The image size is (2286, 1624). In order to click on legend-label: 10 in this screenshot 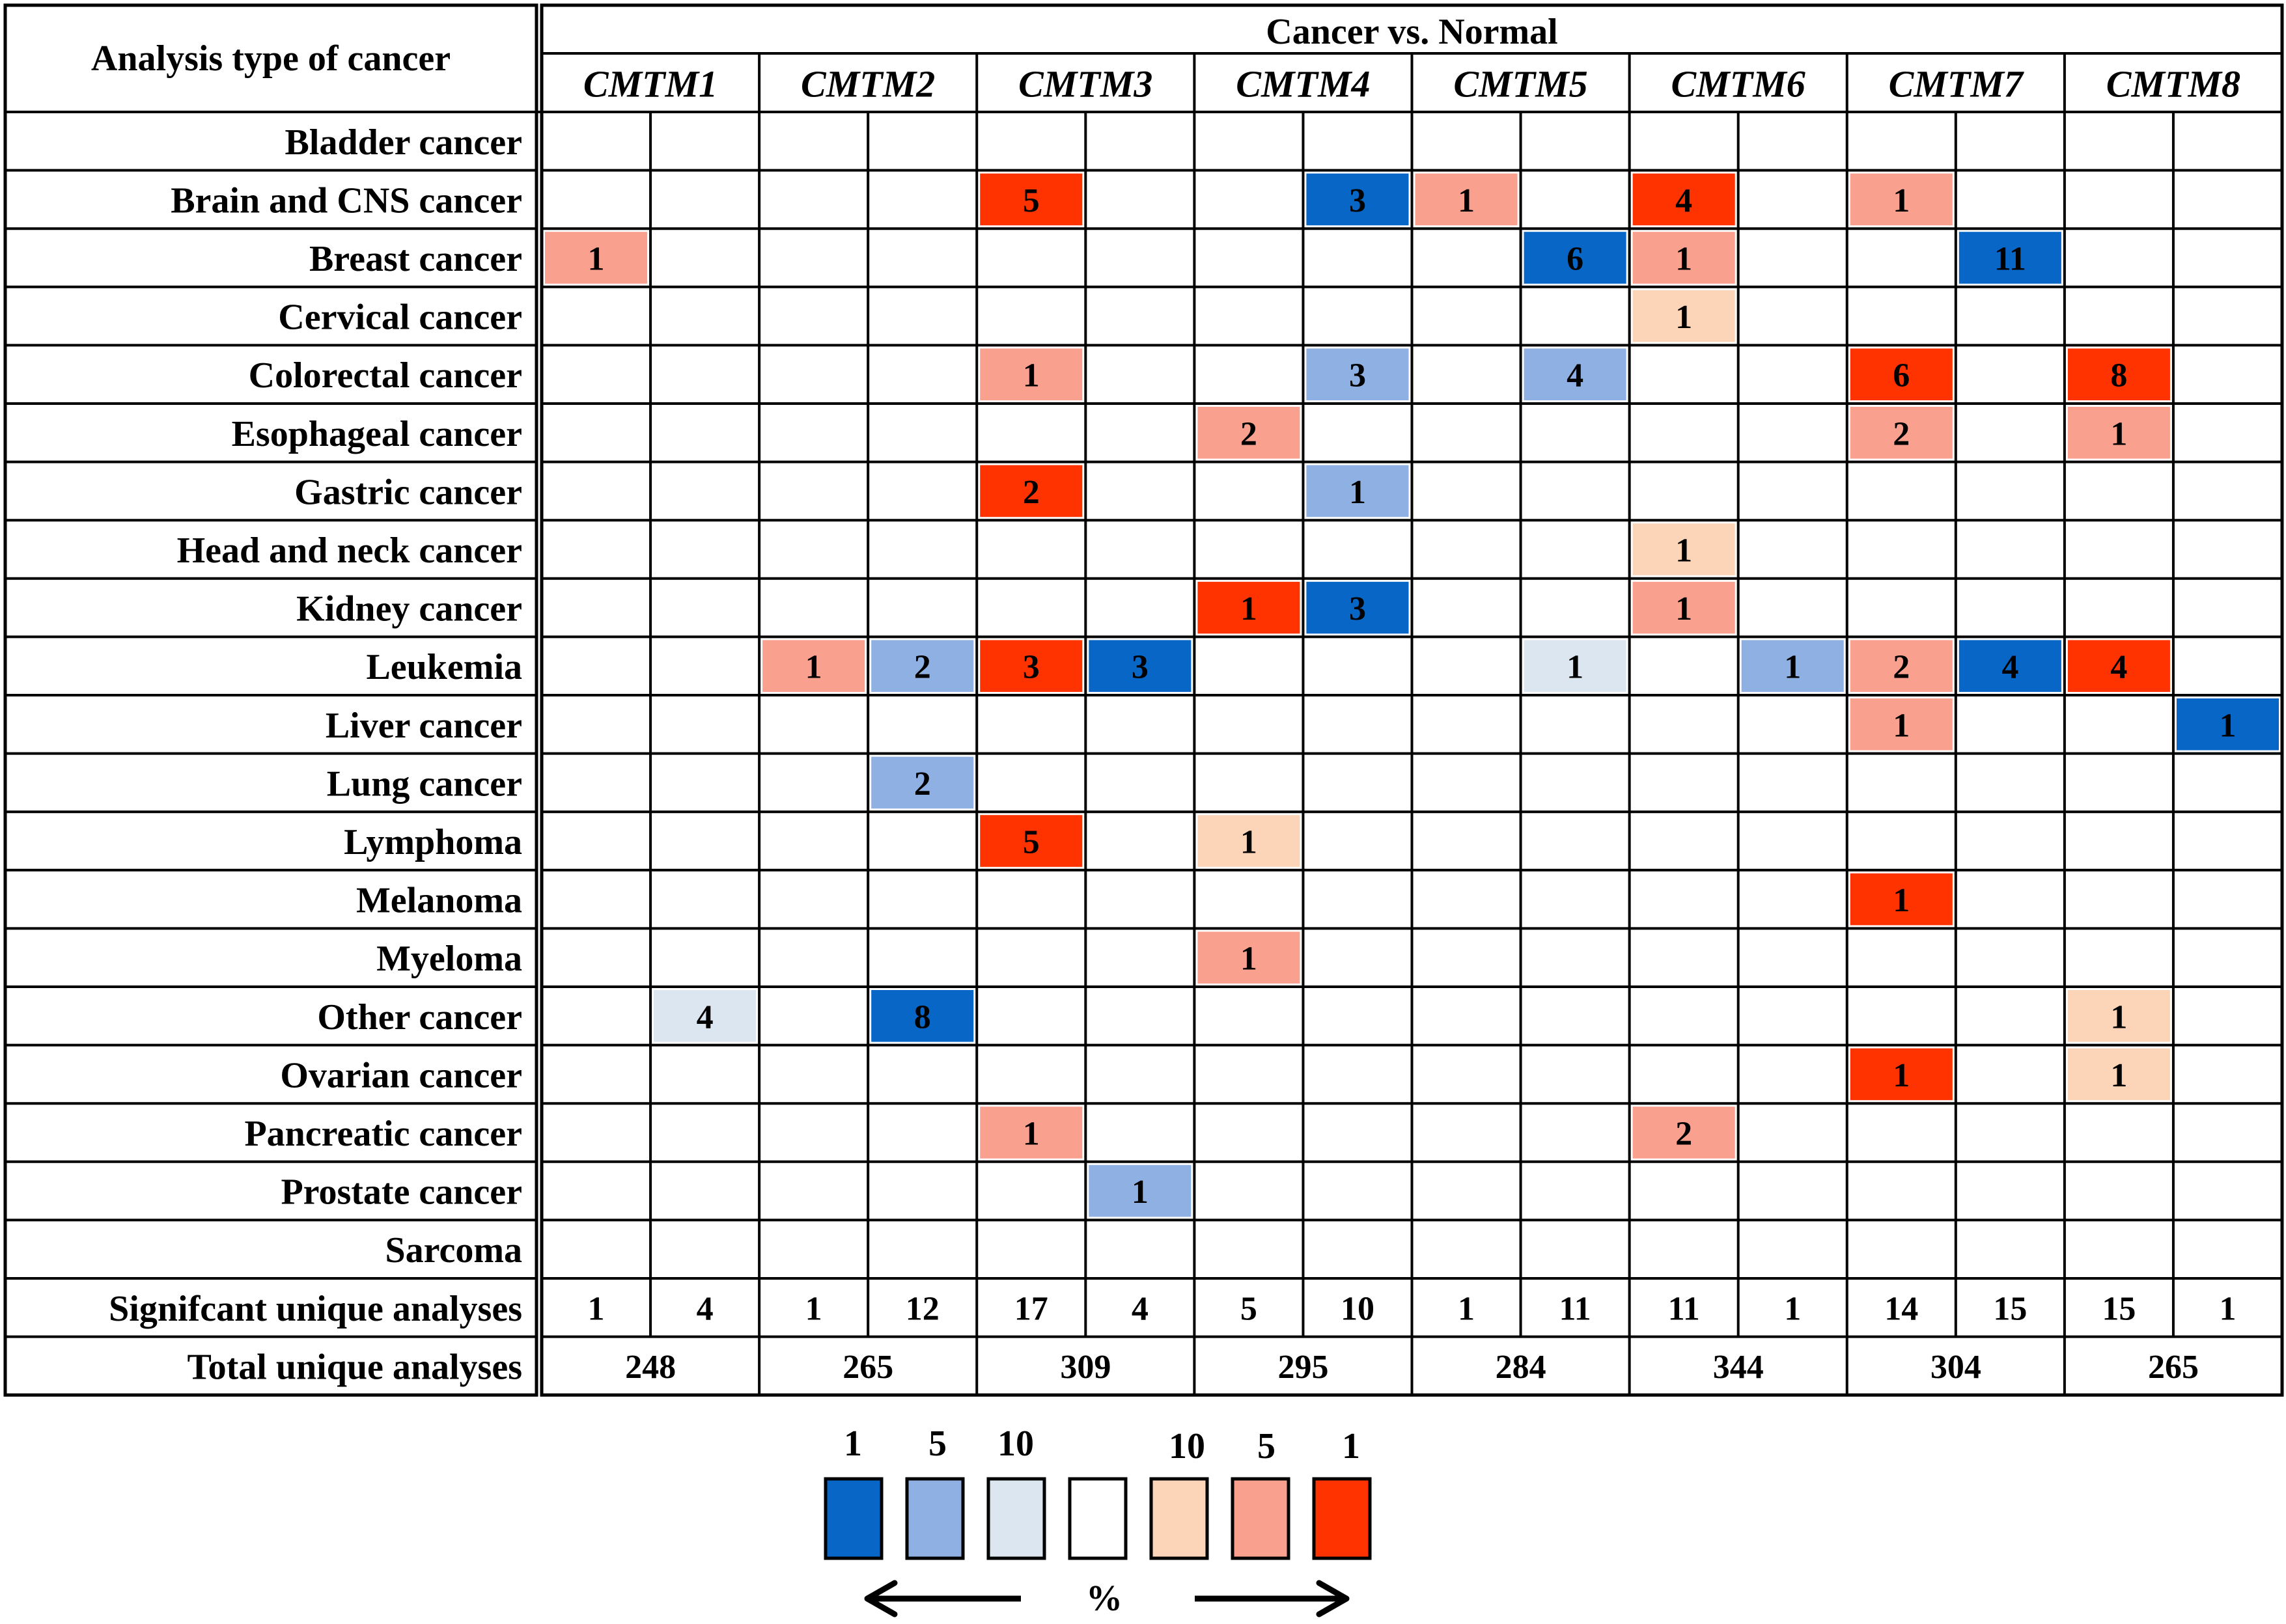, I will do `click(1016, 1444)`.